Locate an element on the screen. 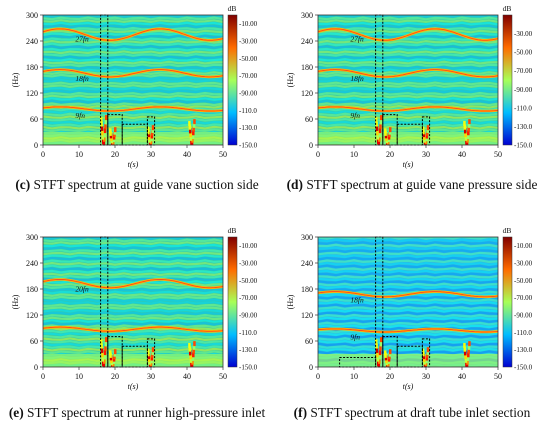  colorbar-tick-label: -30.00 is located at coordinates (523, 34).